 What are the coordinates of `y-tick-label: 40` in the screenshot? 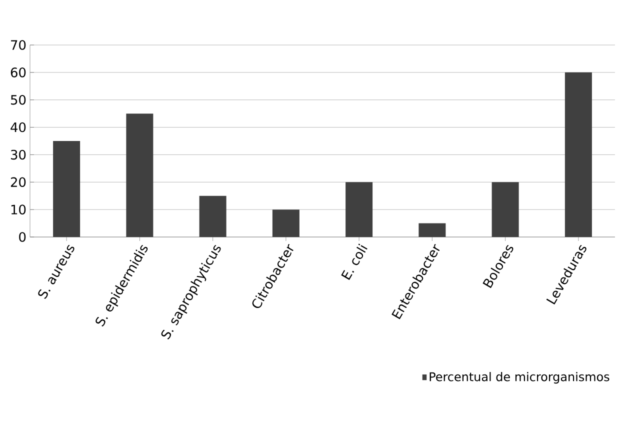 It's located at (18, 127).